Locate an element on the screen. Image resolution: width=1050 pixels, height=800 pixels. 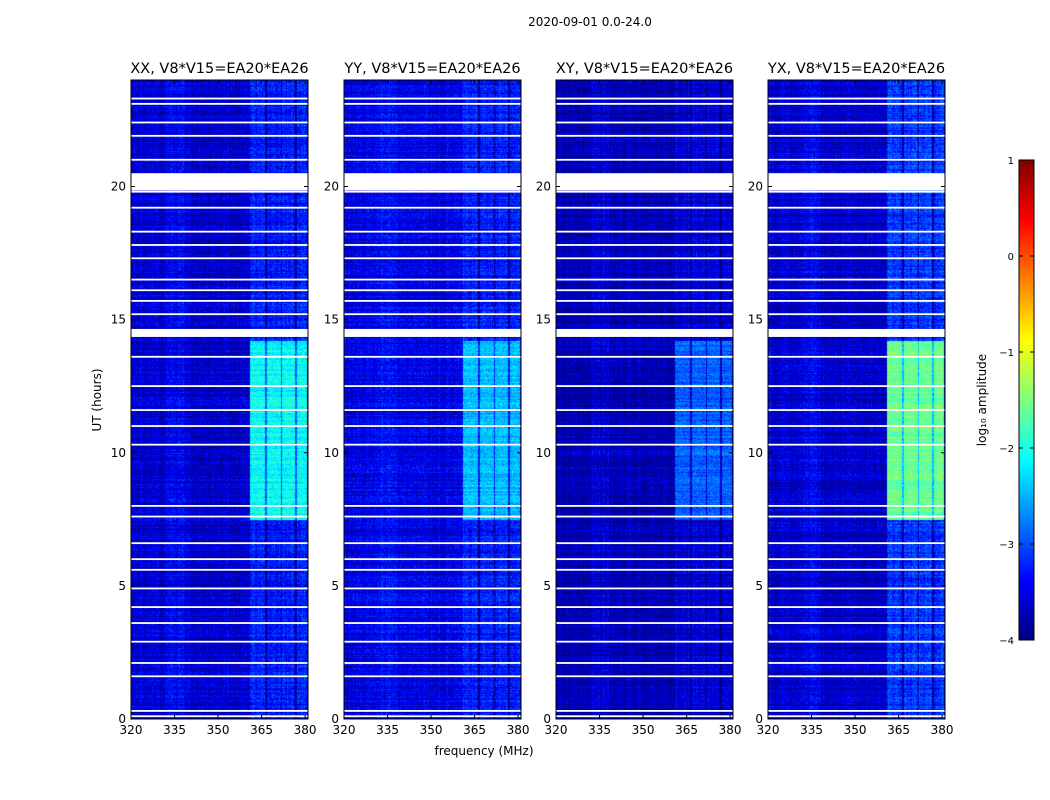
colorbar-tick-label: 1 is located at coordinates (1011, 161).